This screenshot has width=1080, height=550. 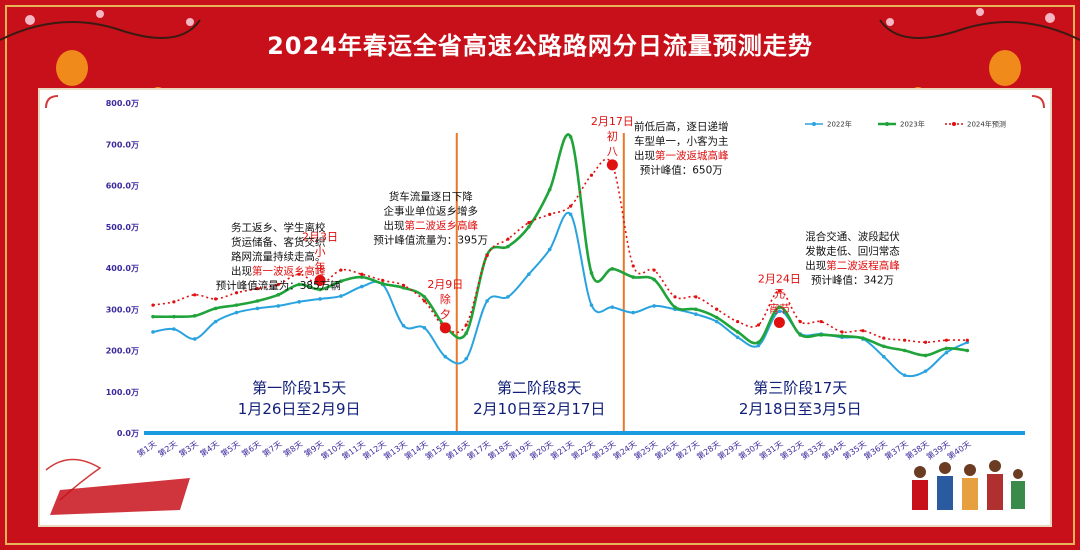 What do you see at coordinates (863, 265) in the screenshot?
I see `annotation-segment: 第二波返程高峰` at bounding box center [863, 265].